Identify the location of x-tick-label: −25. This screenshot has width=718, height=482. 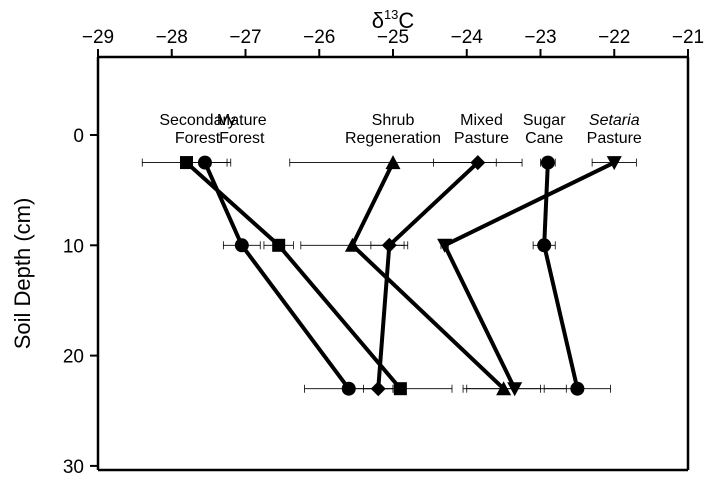
(393, 37).